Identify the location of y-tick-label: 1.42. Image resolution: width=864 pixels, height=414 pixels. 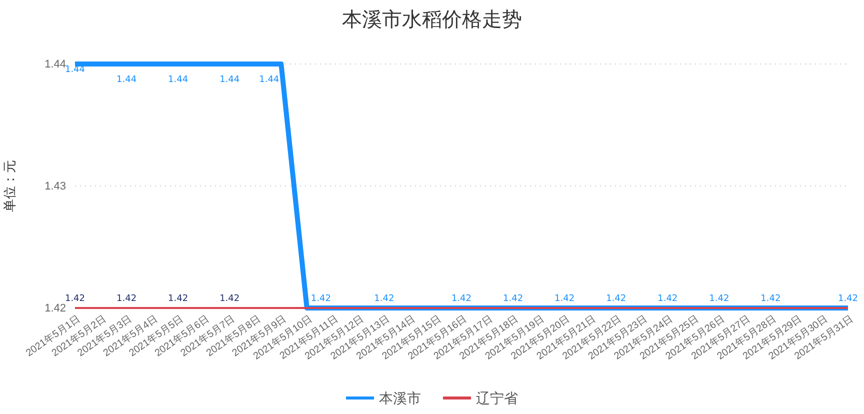
(55, 308).